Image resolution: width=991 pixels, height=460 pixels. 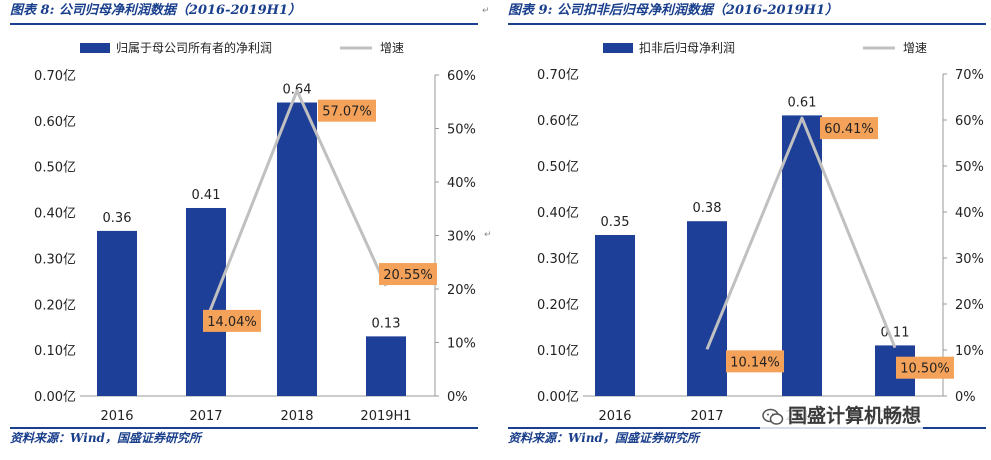 What do you see at coordinates (673, 10) in the screenshot?
I see `chart-title: 图表 9: 公司扣非后归母净利润数据（2016-2019H1）` at bounding box center [673, 10].